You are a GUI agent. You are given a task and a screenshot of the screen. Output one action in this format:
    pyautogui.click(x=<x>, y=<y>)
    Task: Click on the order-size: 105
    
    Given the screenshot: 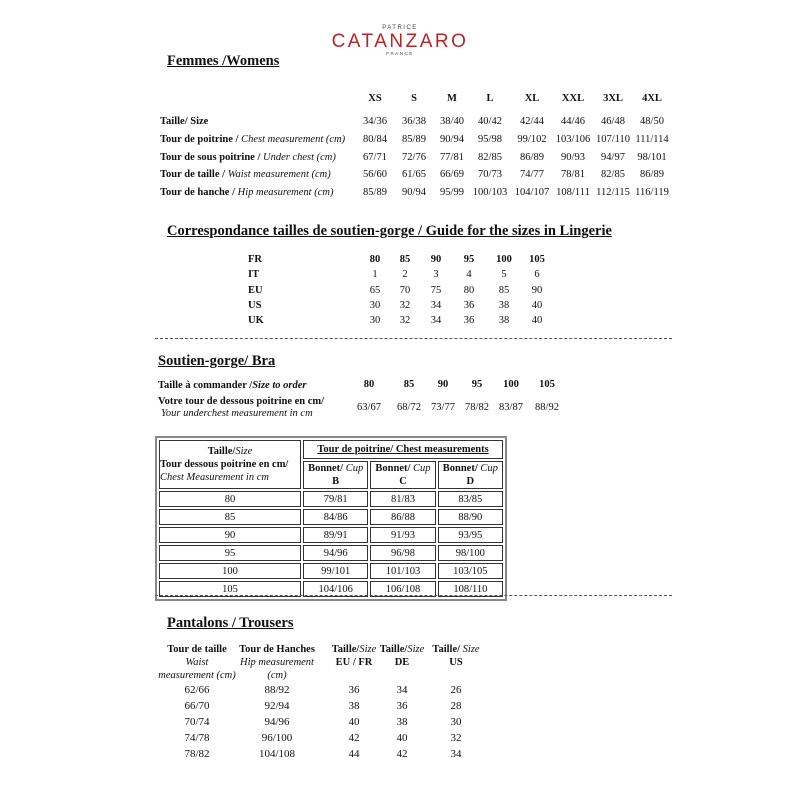 What is the action you would take?
    pyautogui.click(x=547, y=384)
    